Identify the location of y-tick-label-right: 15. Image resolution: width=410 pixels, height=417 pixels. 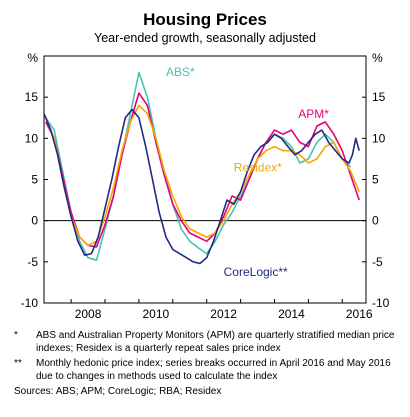
(379, 97).